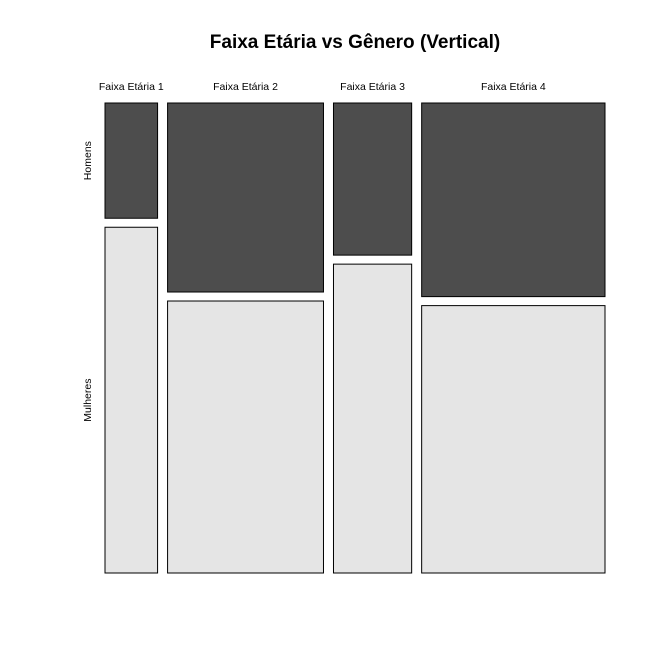 The width and height of the screenshot is (672, 672). I want to click on tile-1-homens, so click(131, 160).